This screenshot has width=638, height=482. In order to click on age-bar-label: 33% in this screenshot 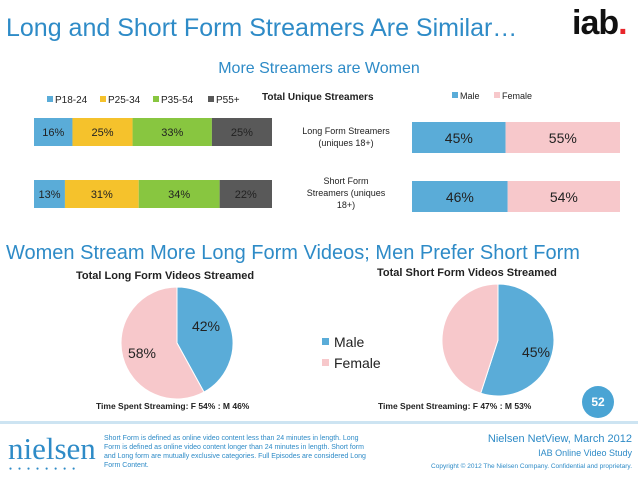, I will do `click(172, 133)`.